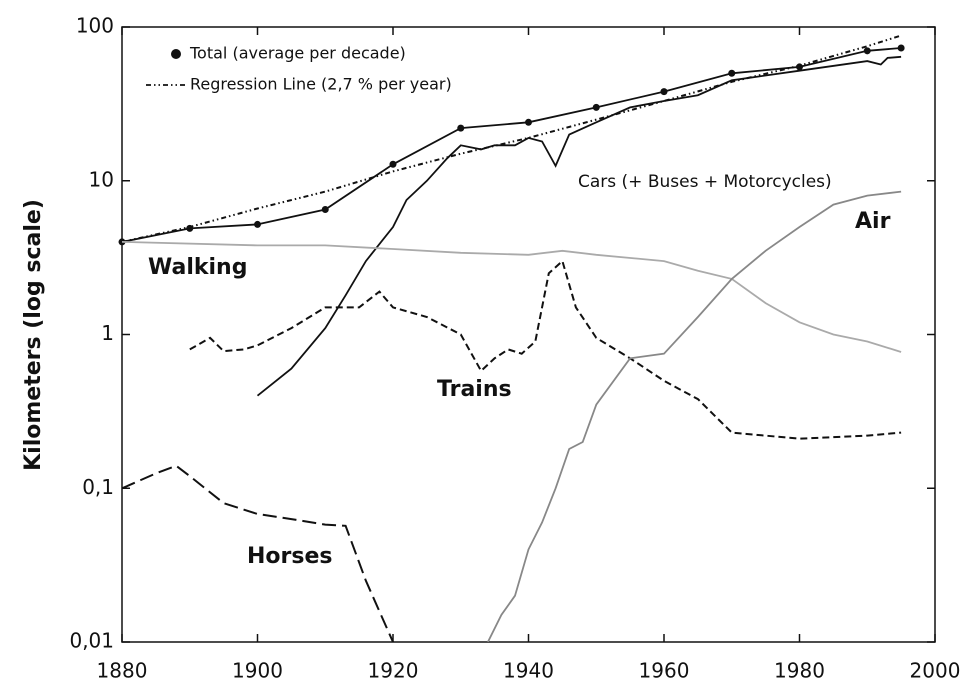  Describe the element at coordinates (33, 335) in the screenshot. I see `y-axis-label: Kilometers (log scale)` at that location.